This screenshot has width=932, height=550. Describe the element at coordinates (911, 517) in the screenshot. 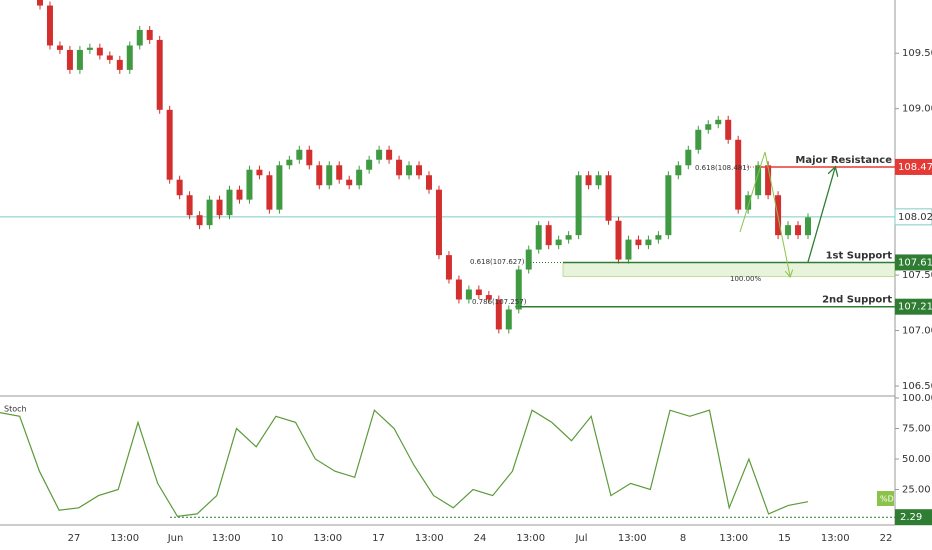

I see `price-tag-label: 2.29` at that location.